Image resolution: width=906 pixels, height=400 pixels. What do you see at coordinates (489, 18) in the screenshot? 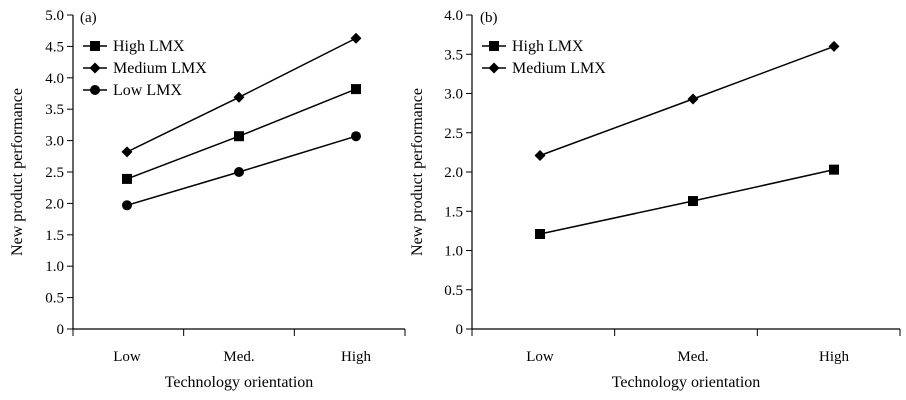
I see `panel-label: (b)` at bounding box center [489, 18].